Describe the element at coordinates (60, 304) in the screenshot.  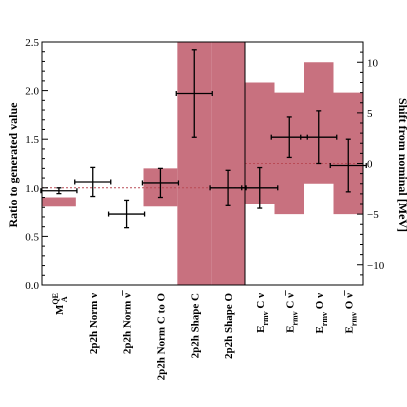
I see `left-category-label-0: MQEA` at that location.